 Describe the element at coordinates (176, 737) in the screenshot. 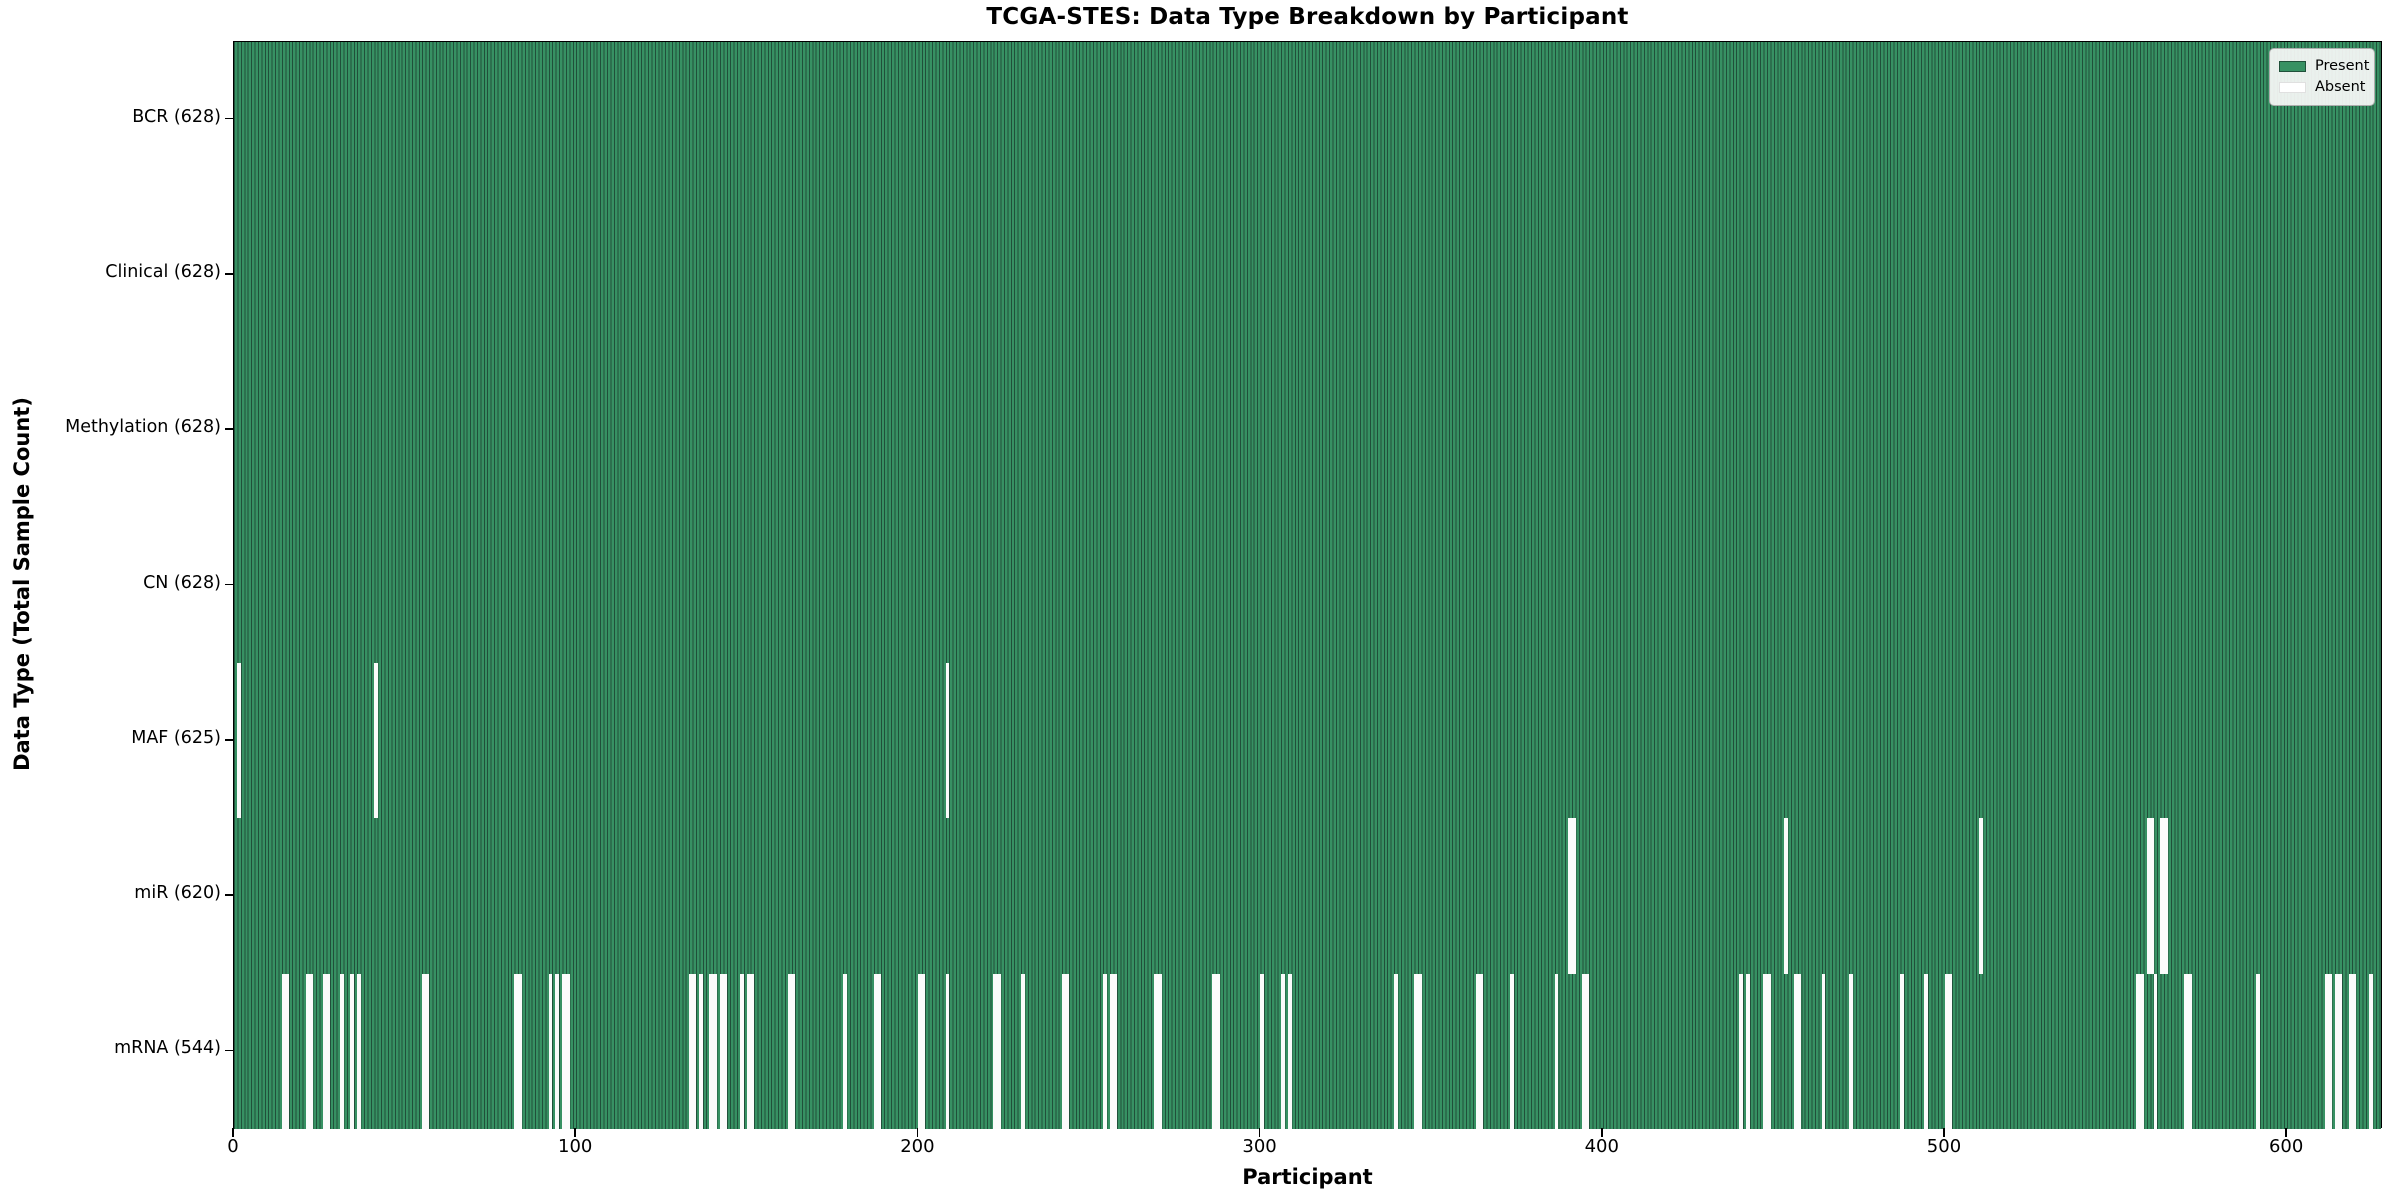

I see `y-tick-label-maf: MAF (625)` at that location.